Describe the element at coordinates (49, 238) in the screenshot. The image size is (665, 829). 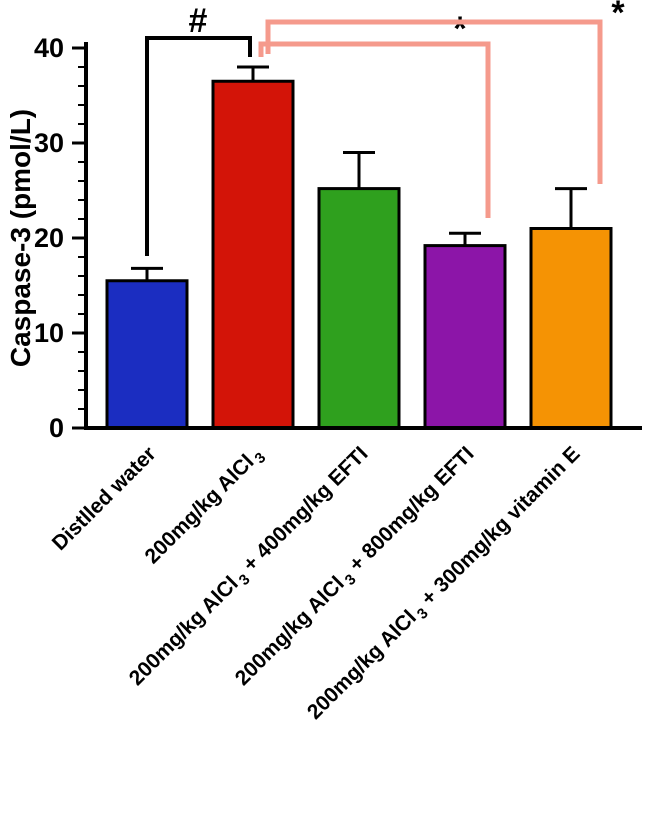
I see `y-tick-label: 20` at that location.